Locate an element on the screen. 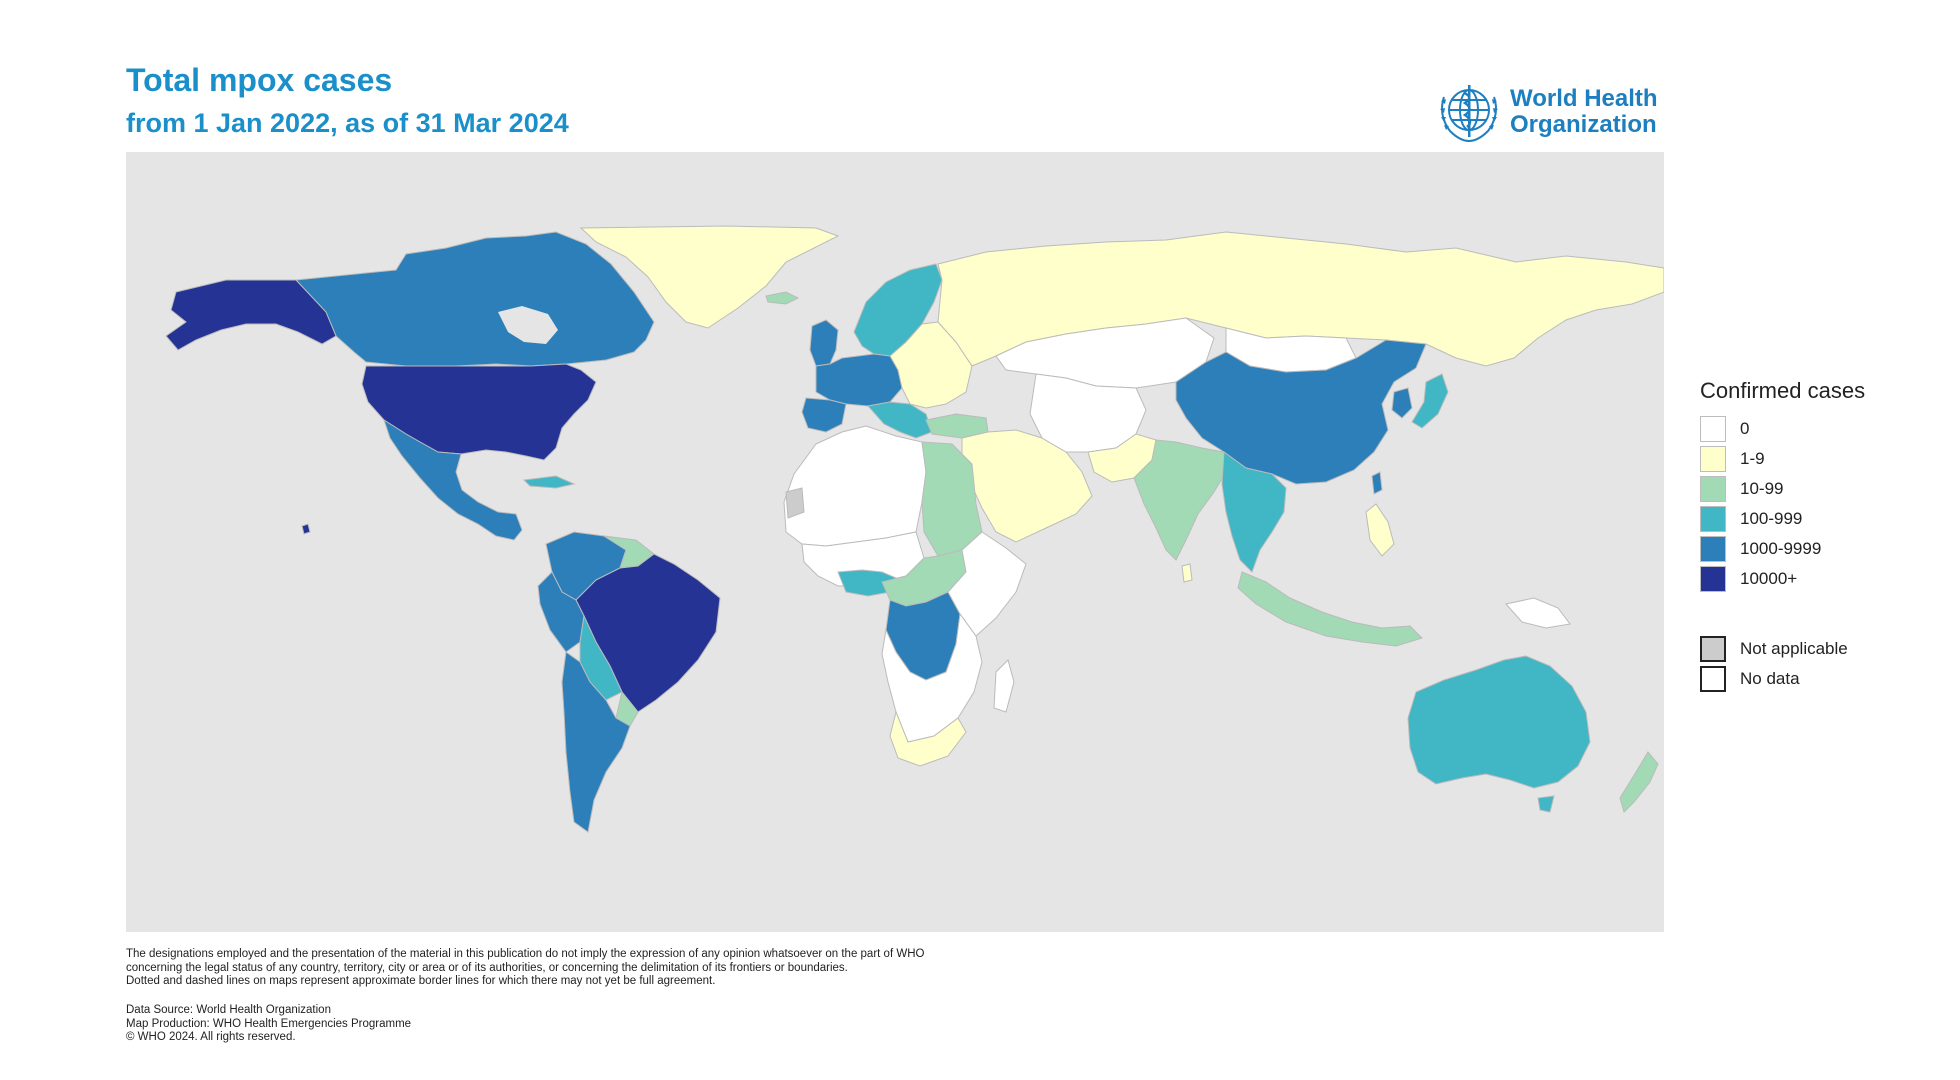 The width and height of the screenshot is (1960, 1080). region-mexico is located at coordinates (453, 479).